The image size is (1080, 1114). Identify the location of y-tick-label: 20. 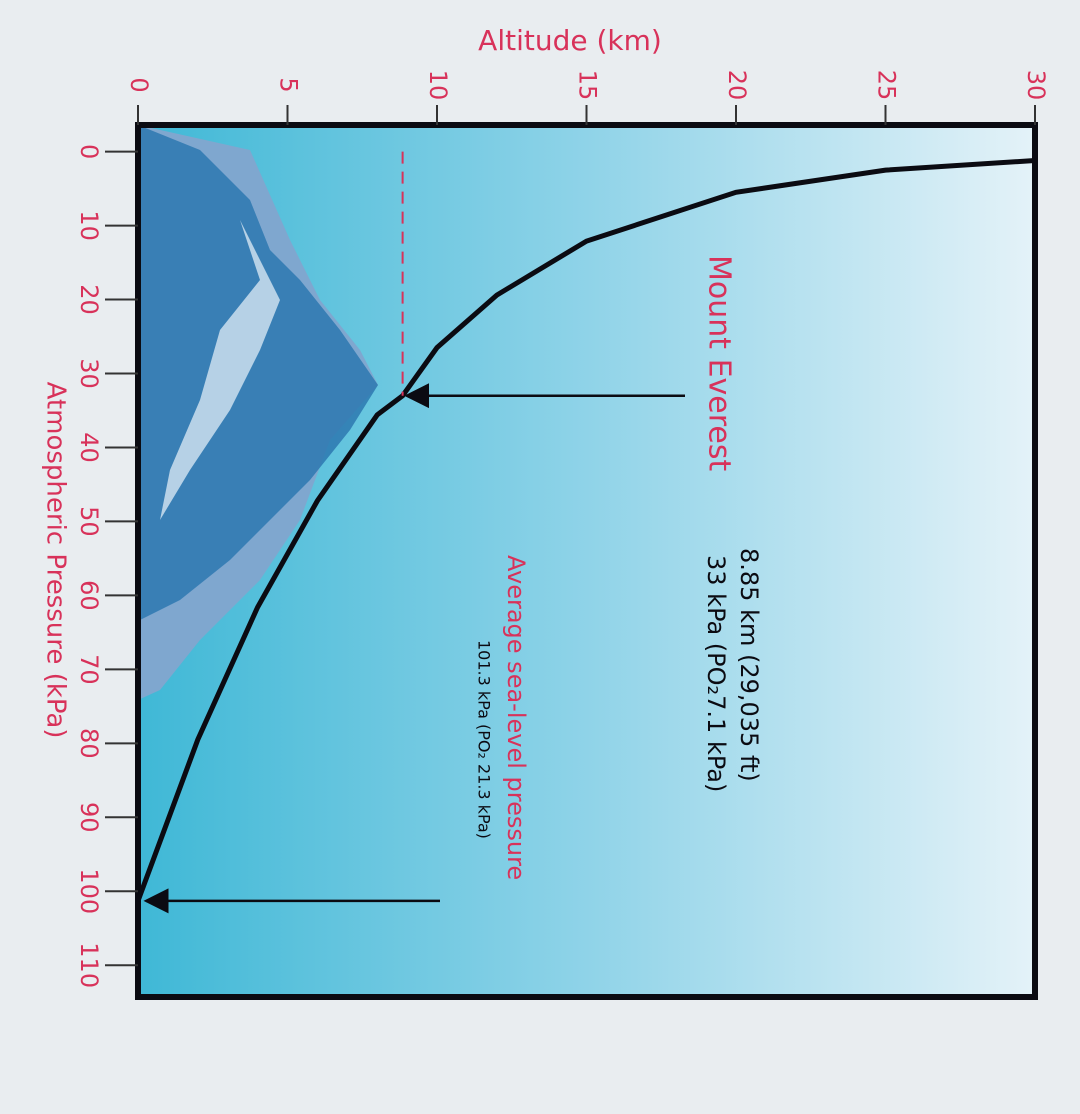
(737, 85).